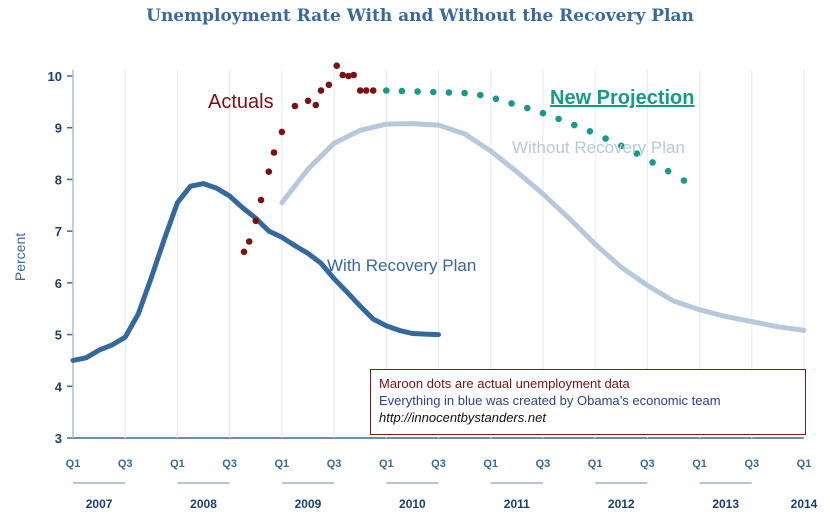  What do you see at coordinates (401, 265) in the screenshot?
I see `annotation-with-recovery-plan: With Recovery Plan` at bounding box center [401, 265].